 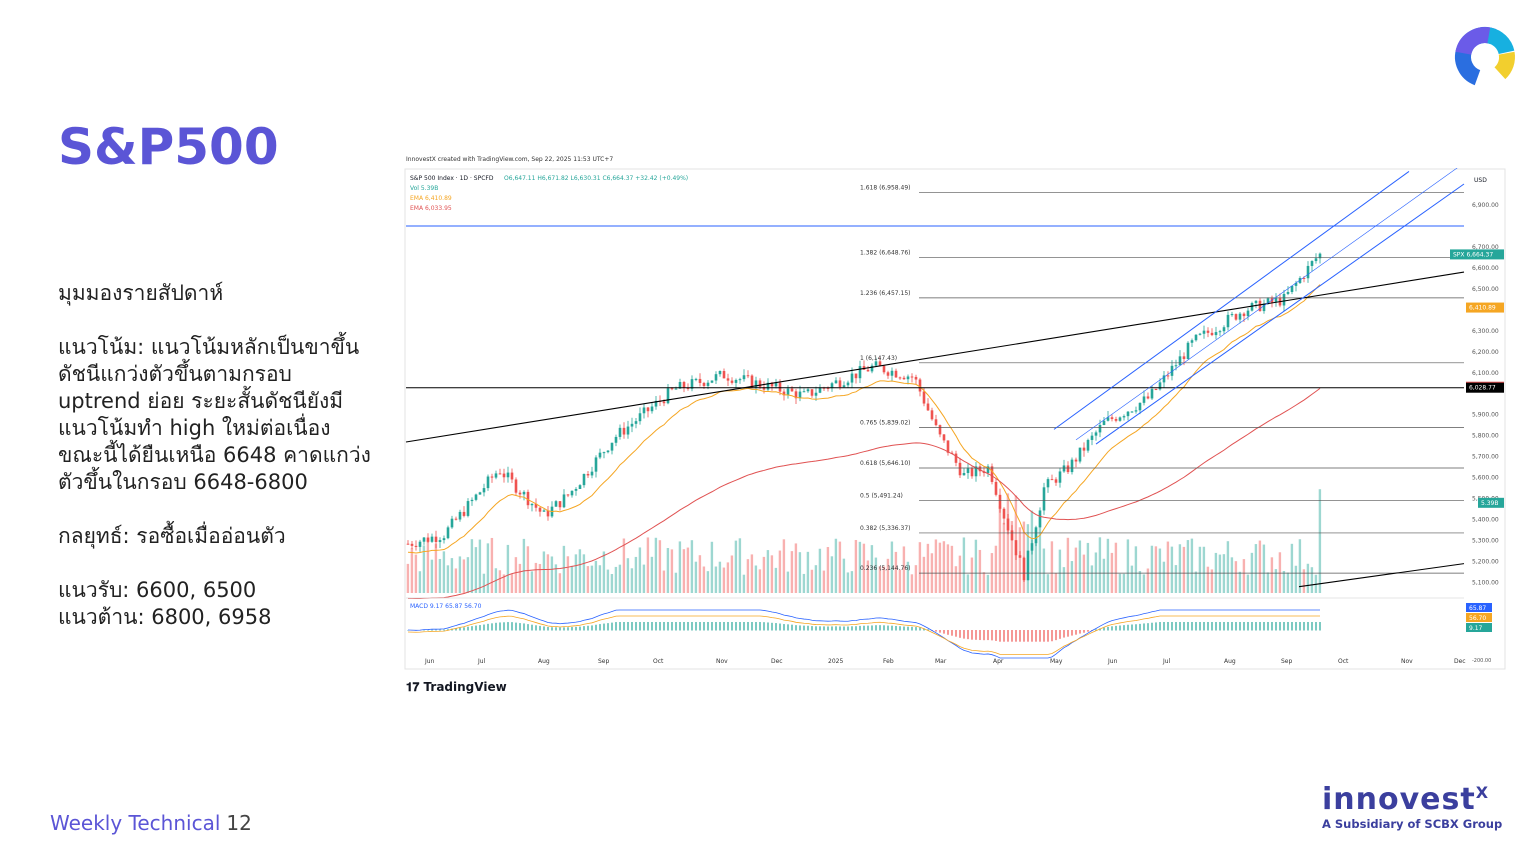 What do you see at coordinates (239, 823) in the screenshot?
I see `page-number: 12` at bounding box center [239, 823].